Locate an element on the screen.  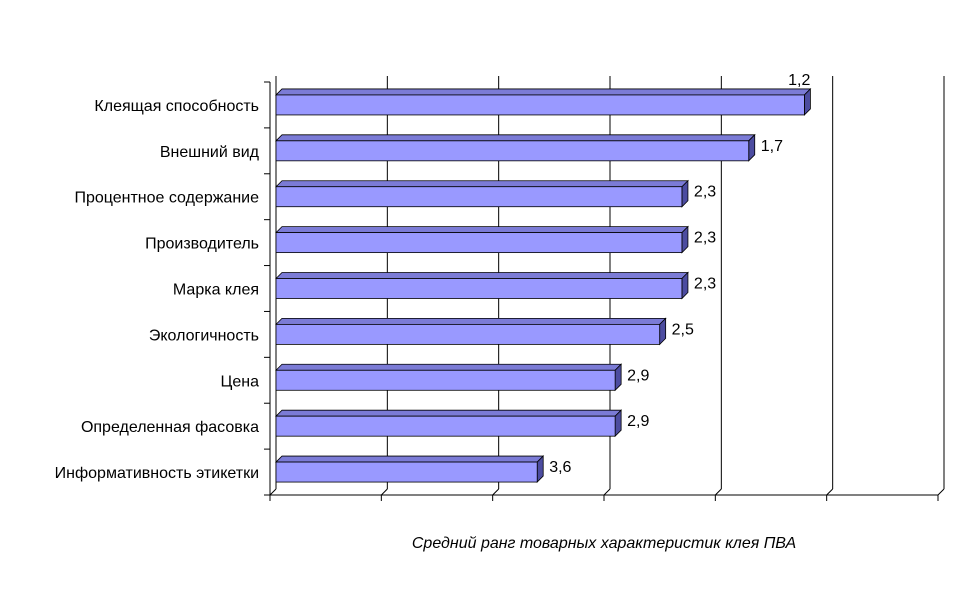
value-label: 3,6 is located at coordinates (560, 467).